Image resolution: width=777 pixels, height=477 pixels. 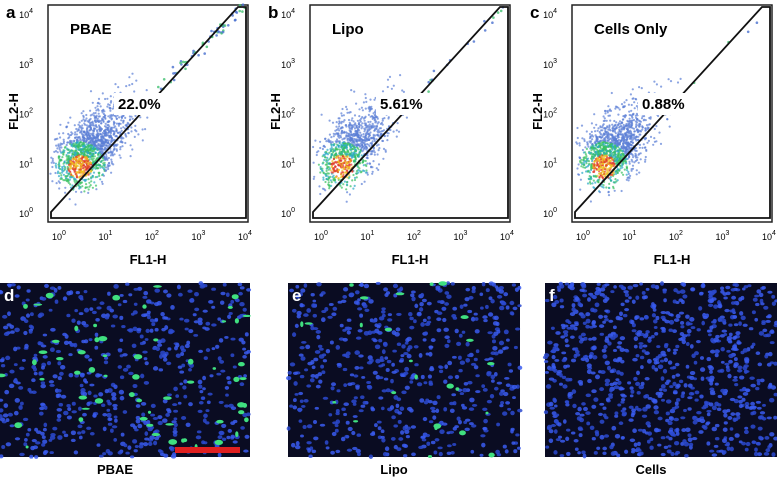 I want to click on gate-label-bg, so click(x=668, y=104).